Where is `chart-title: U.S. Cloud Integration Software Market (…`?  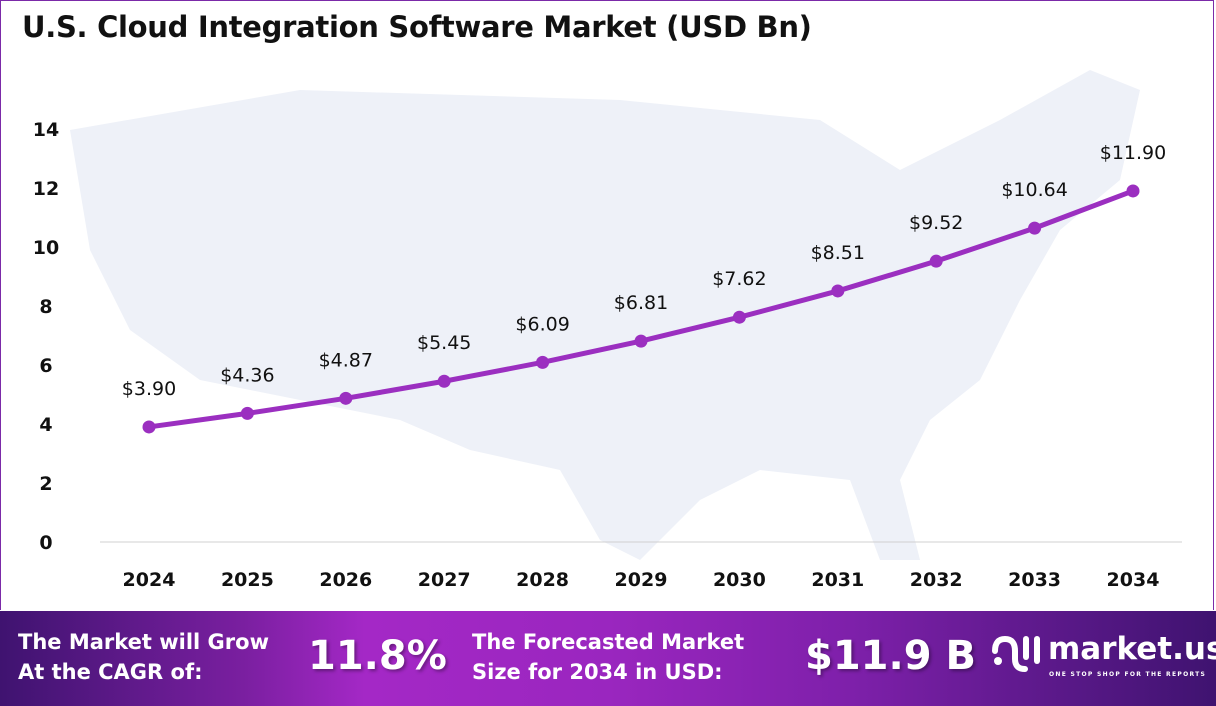
chart-title: U.S. Cloud Integration Software Market (… is located at coordinates (417, 27).